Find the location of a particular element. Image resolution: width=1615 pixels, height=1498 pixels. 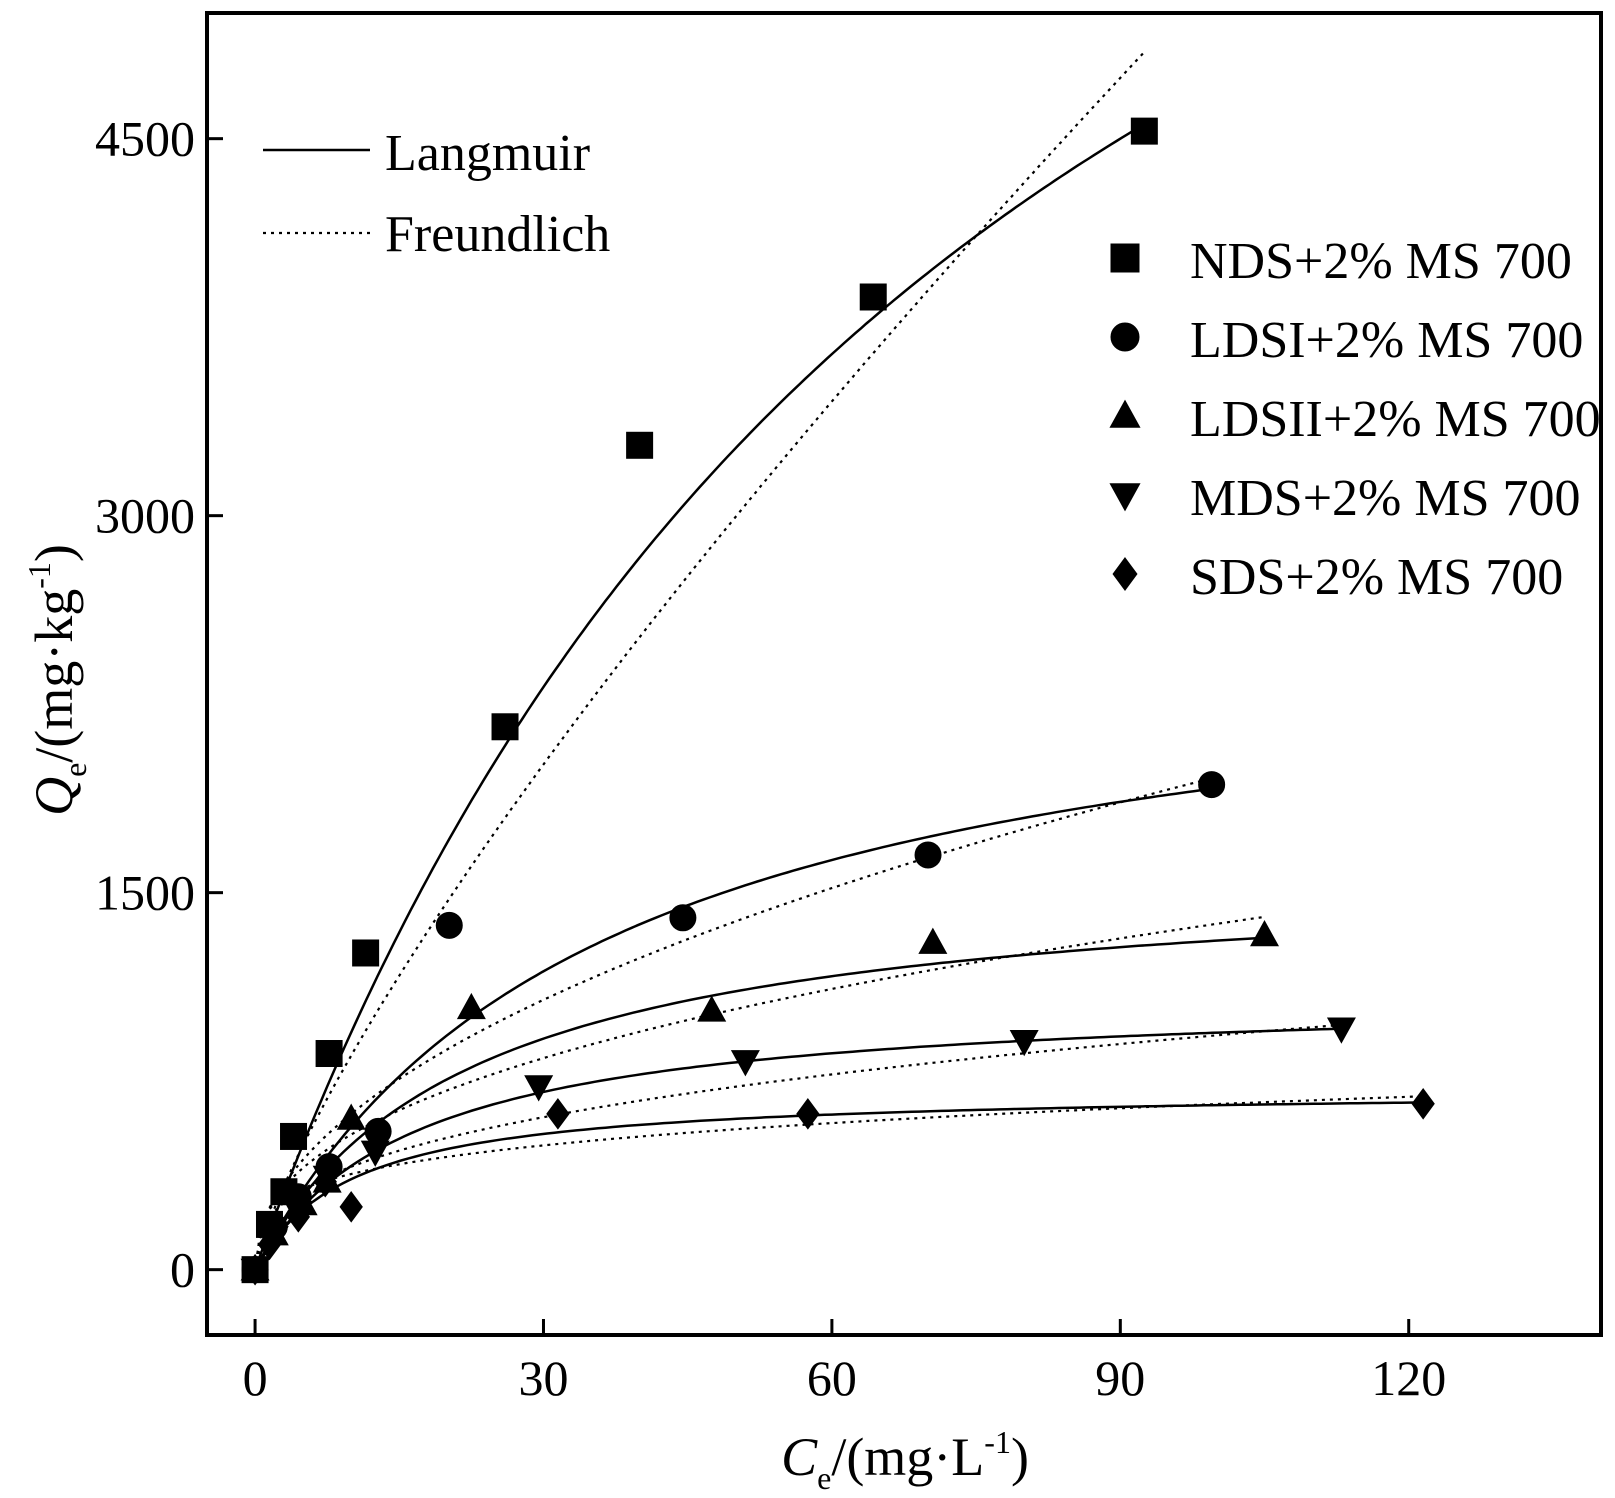

legend-label-nds-2-ms-700: NDS+2% MS 700 is located at coordinates (1381, 261).